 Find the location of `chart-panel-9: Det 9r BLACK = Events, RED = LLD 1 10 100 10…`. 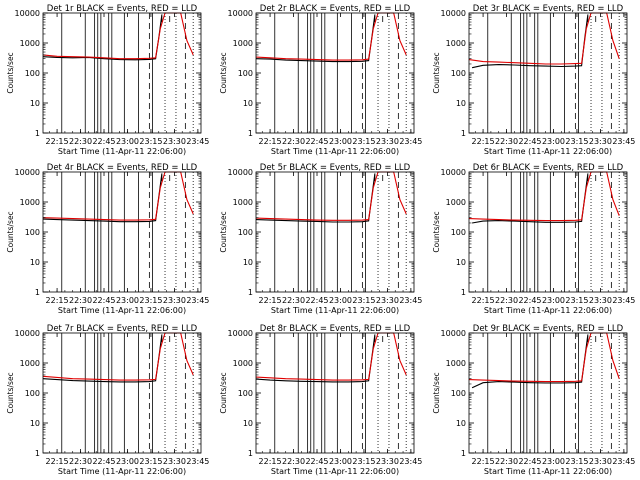

chart-panel-9: Det 9r BLACK = Events, RED = LLD 1 10 100 10… is located at coordinates (533, 400).